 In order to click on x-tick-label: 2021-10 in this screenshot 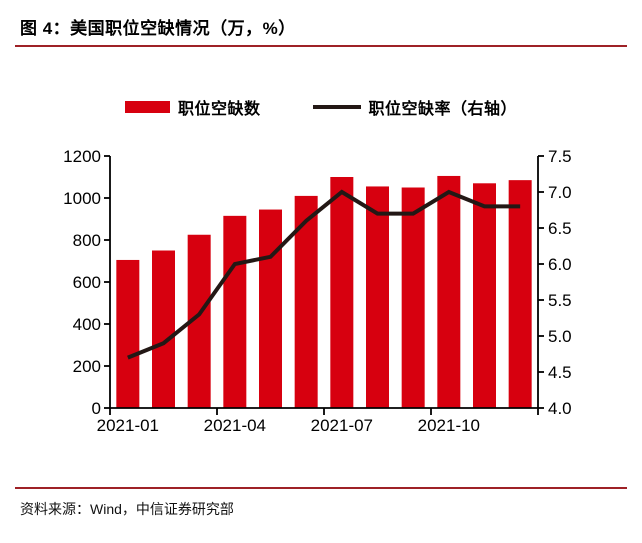, I will do `click(449, 425)`.